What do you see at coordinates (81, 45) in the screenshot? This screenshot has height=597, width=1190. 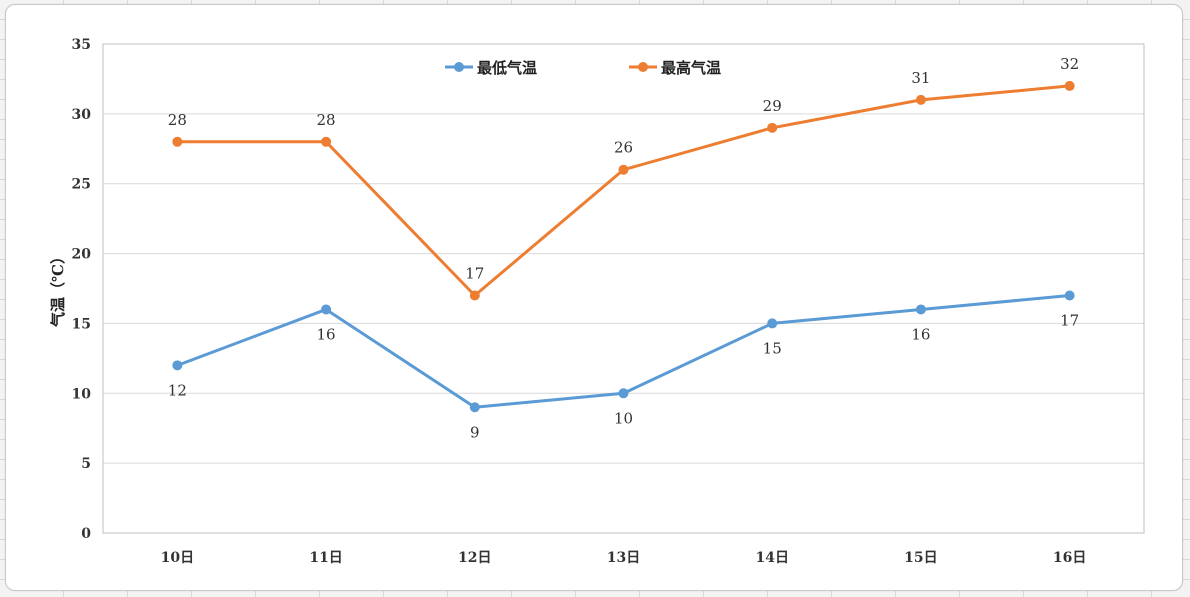 I see `y-tick-label: 35` at bounding box center [81, 45].